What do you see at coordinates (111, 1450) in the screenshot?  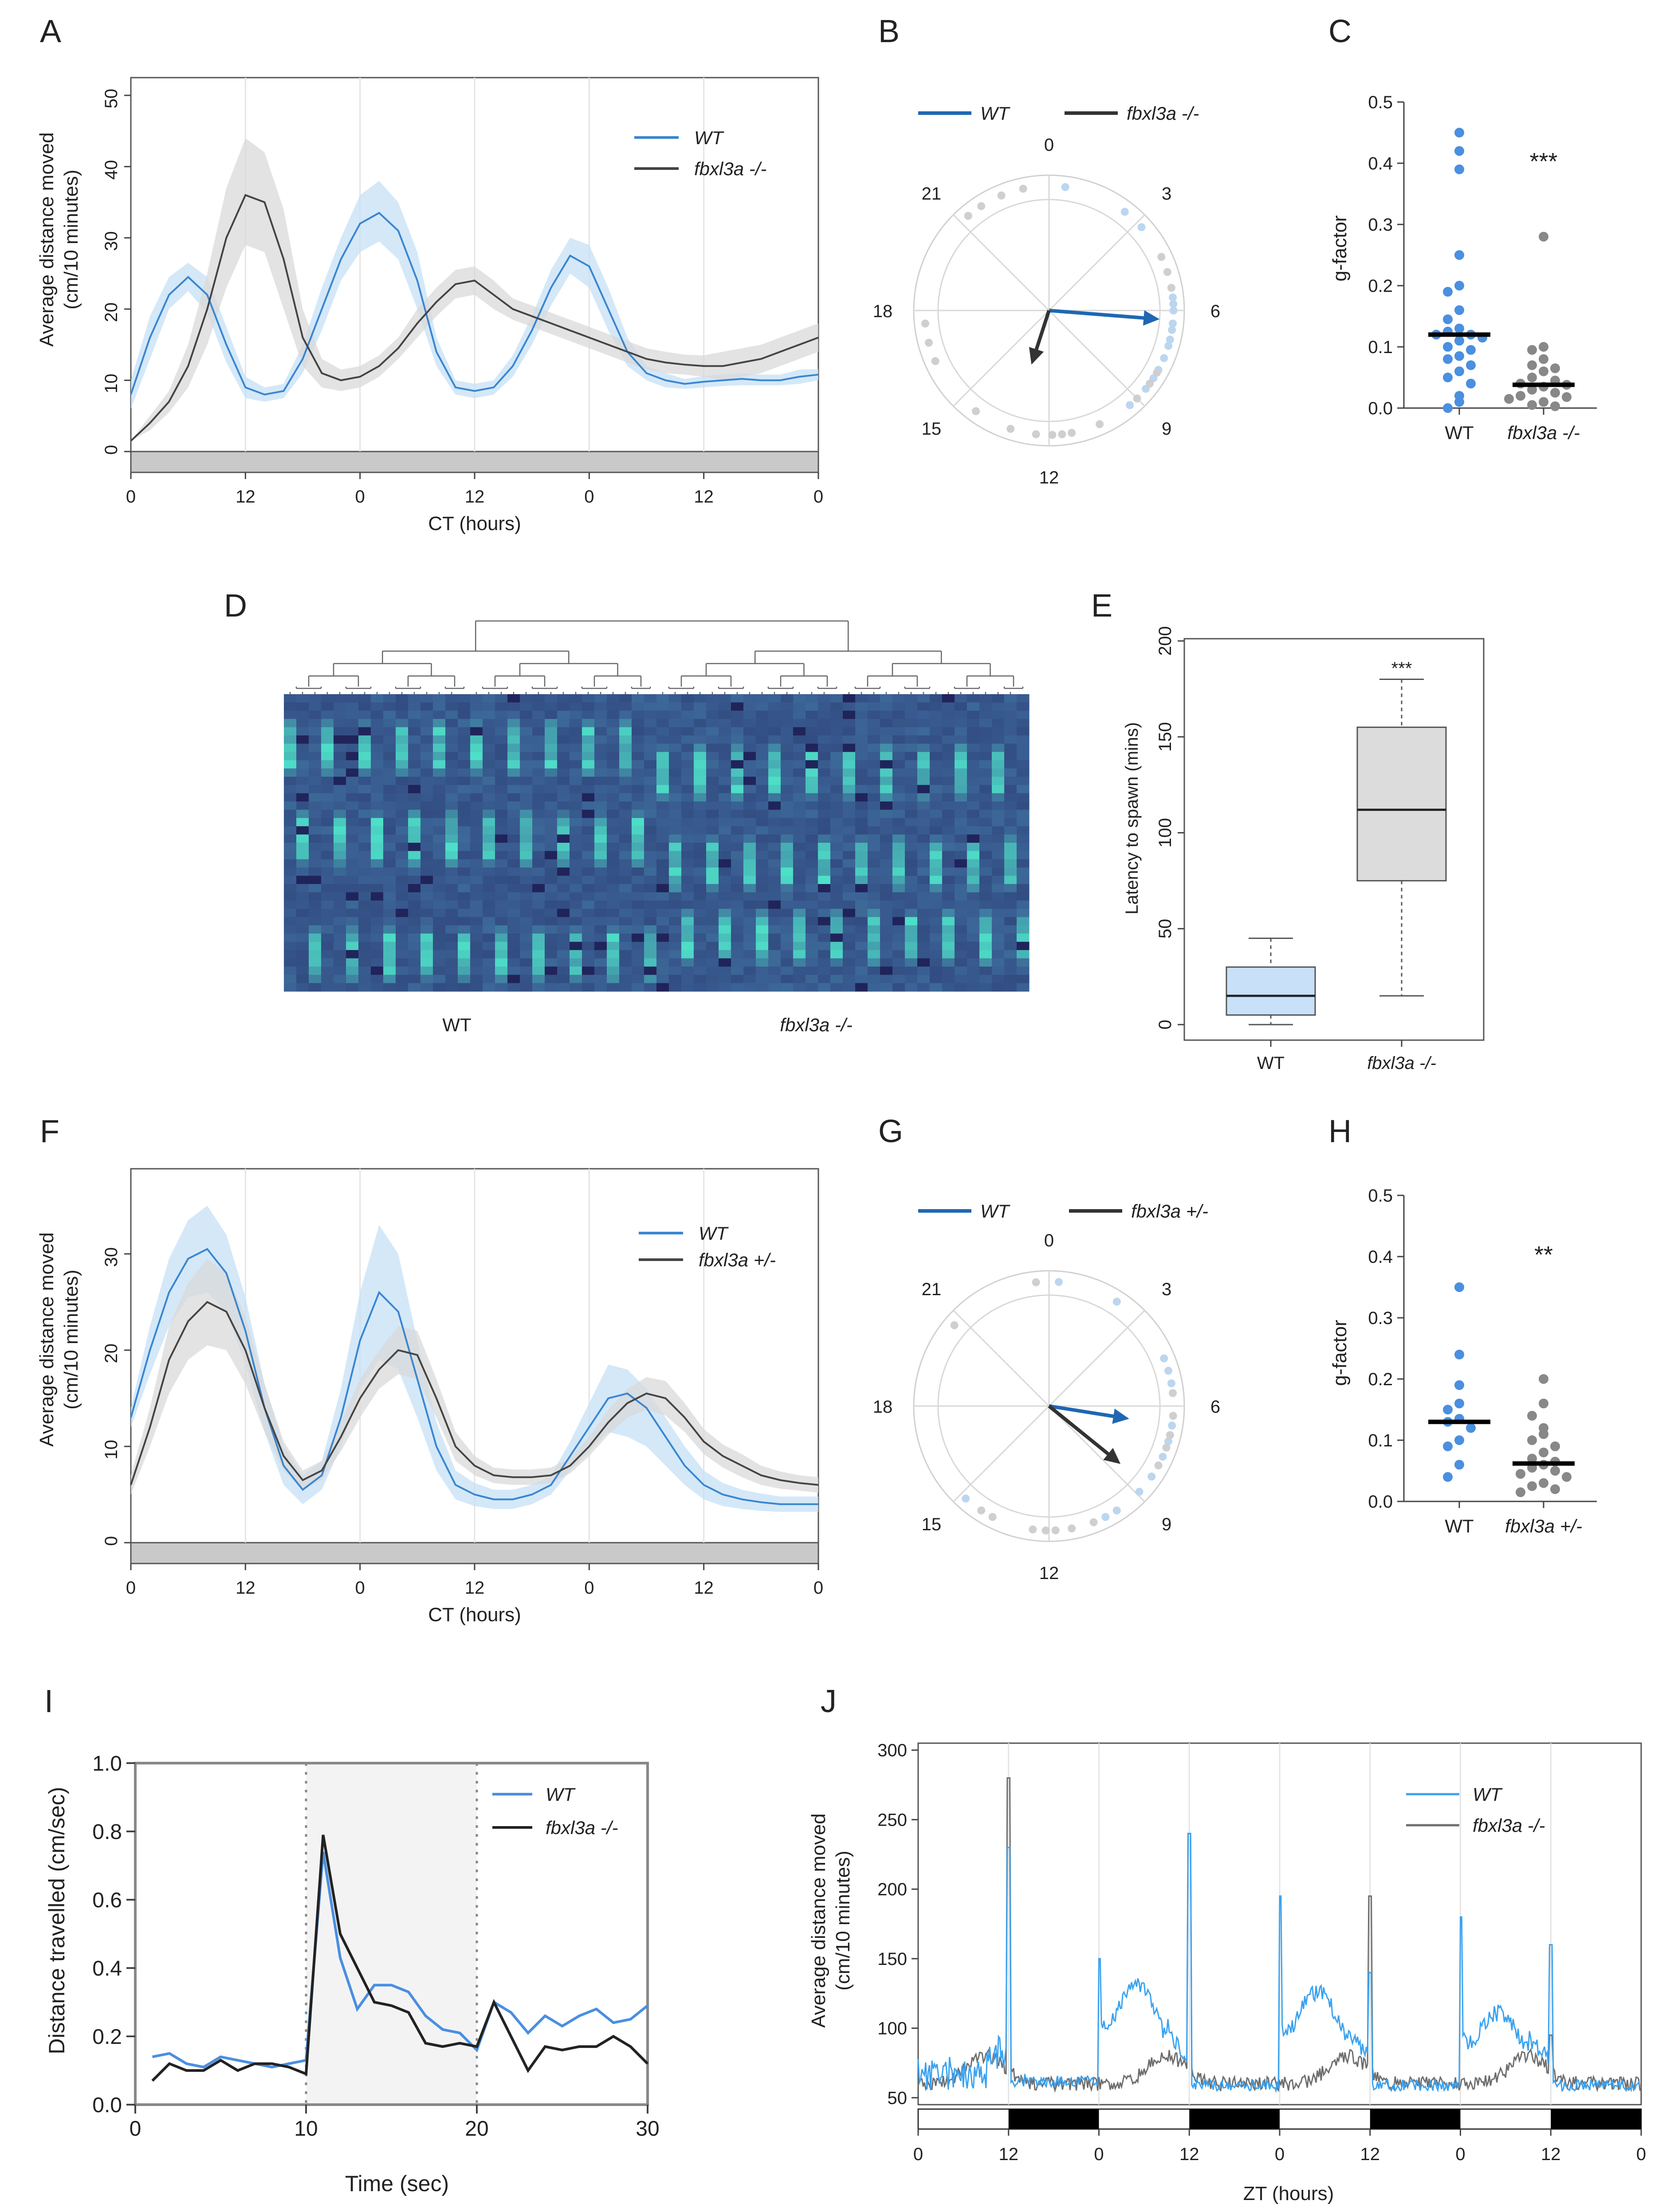 I see `y-tick-label-f: 10` at bounding box center [111, 1450].